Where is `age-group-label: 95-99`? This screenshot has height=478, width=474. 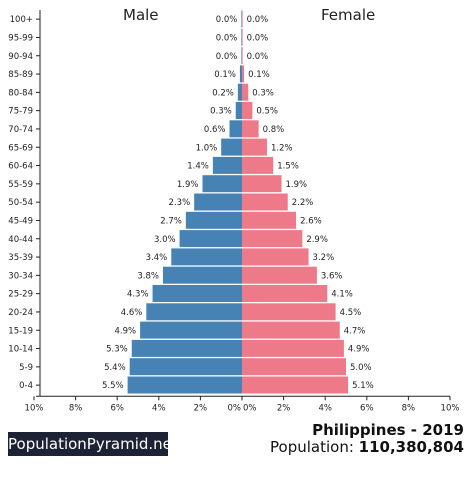 age-group-label: 95-99 is located at coordinates (20, 38).